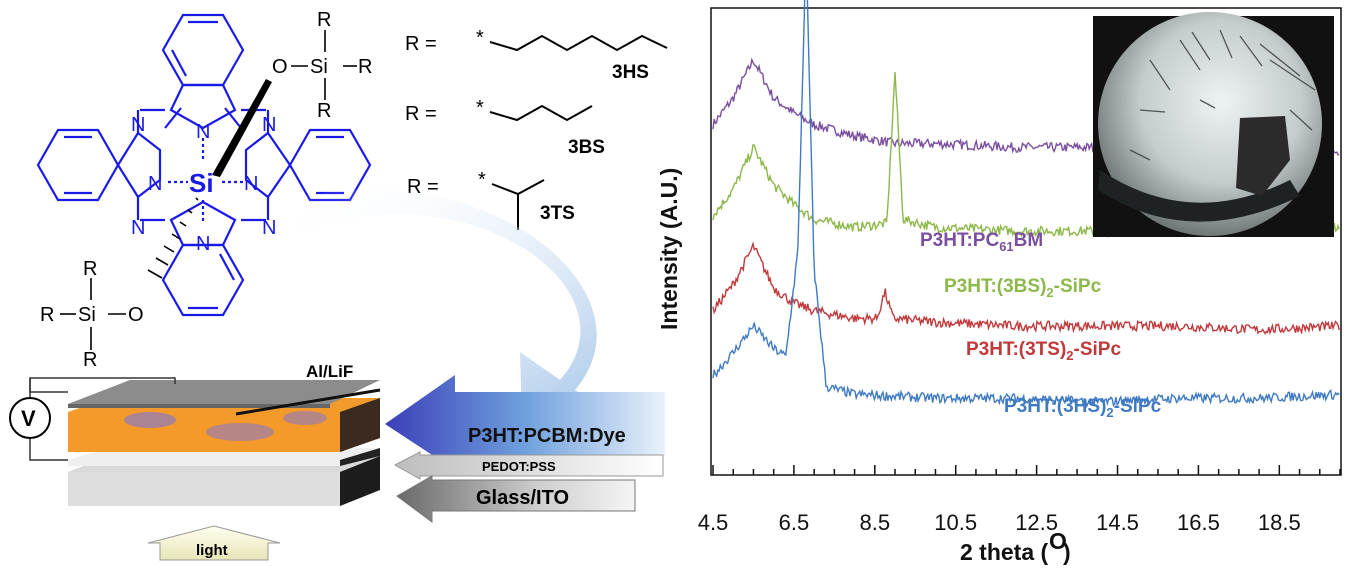 The image size is (1352, 572). Describe the element at coordinates (578, 43) in the screenshot. I see `hexyl-chain` at that location.